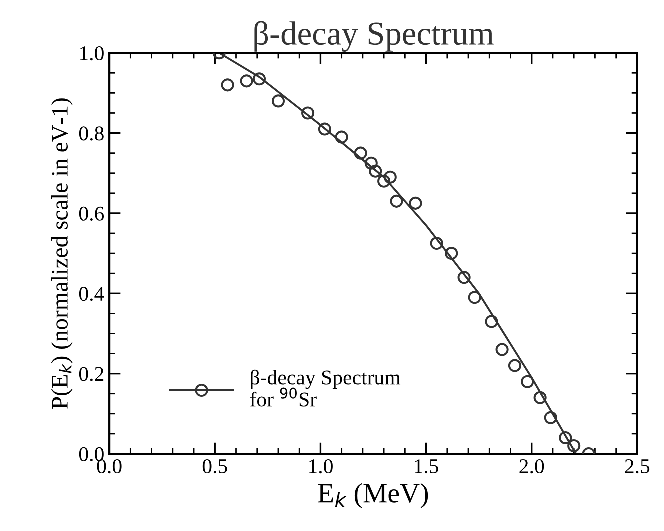 Image resolution: width=664 pixels, height=531 pixels. Describe the element at coordinates (325, 388) in the screenshot. I see `legend-label: β-decay Spectrum for $^{90}$Sr` at that location.